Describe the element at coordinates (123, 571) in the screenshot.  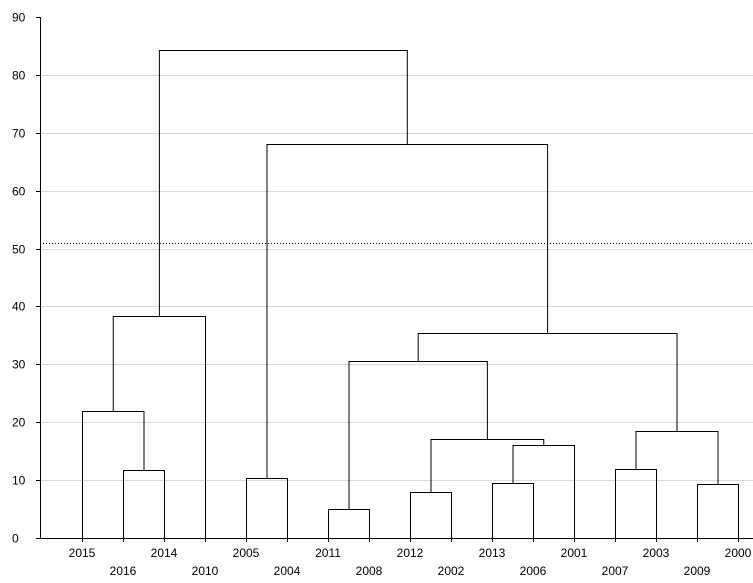
I see `leaf-label: 2016` at that location.